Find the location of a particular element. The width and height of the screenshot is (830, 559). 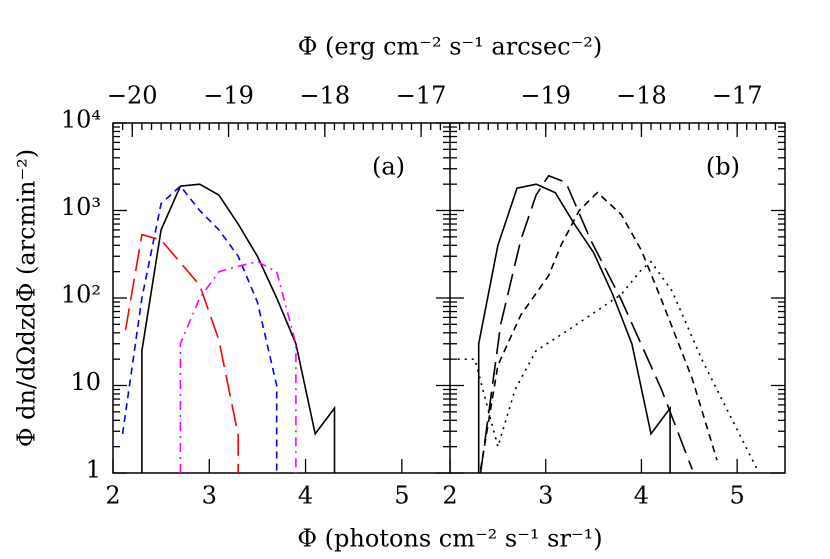

y-tick-label: 10⁴ is located at coordinates (81, 120).